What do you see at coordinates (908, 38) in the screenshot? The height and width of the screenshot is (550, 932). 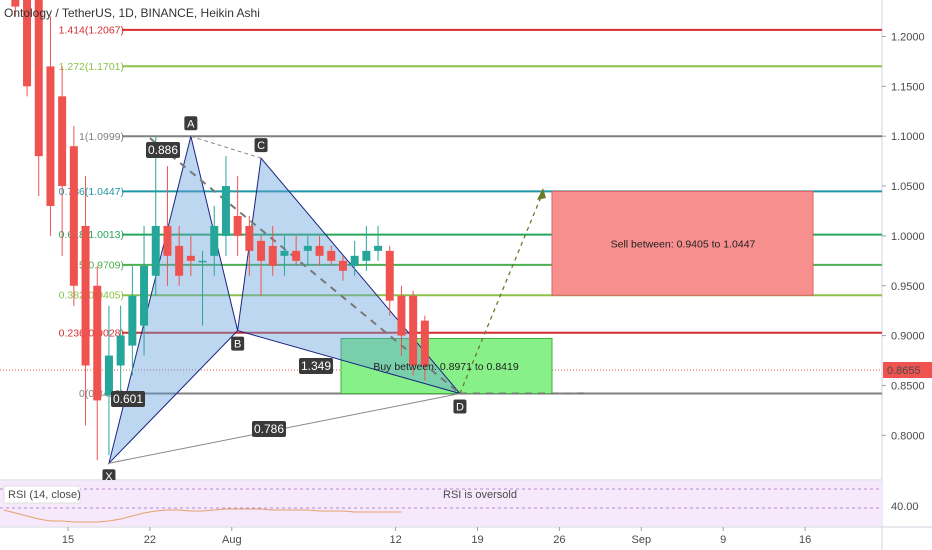 I see `y-tick-label: 1.2000` at bounding box center [908, 38].